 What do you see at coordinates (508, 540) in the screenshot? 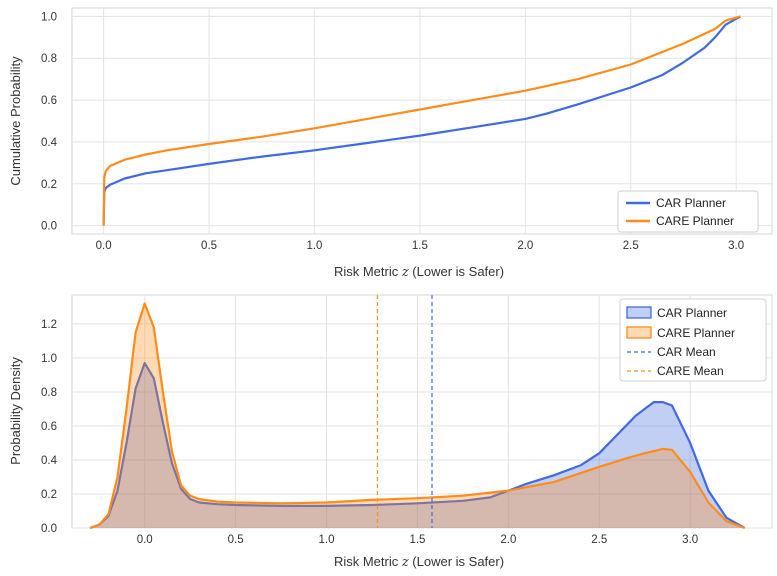
I see `density-x-tick-label: 2.0` at bounding box center [508, 540].